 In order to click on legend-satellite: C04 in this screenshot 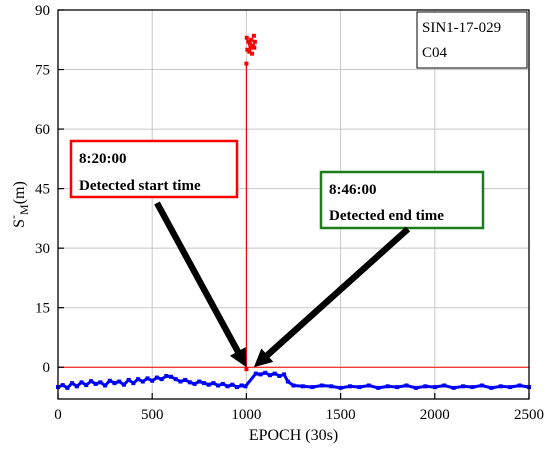, I will do `click(435, 53)`.